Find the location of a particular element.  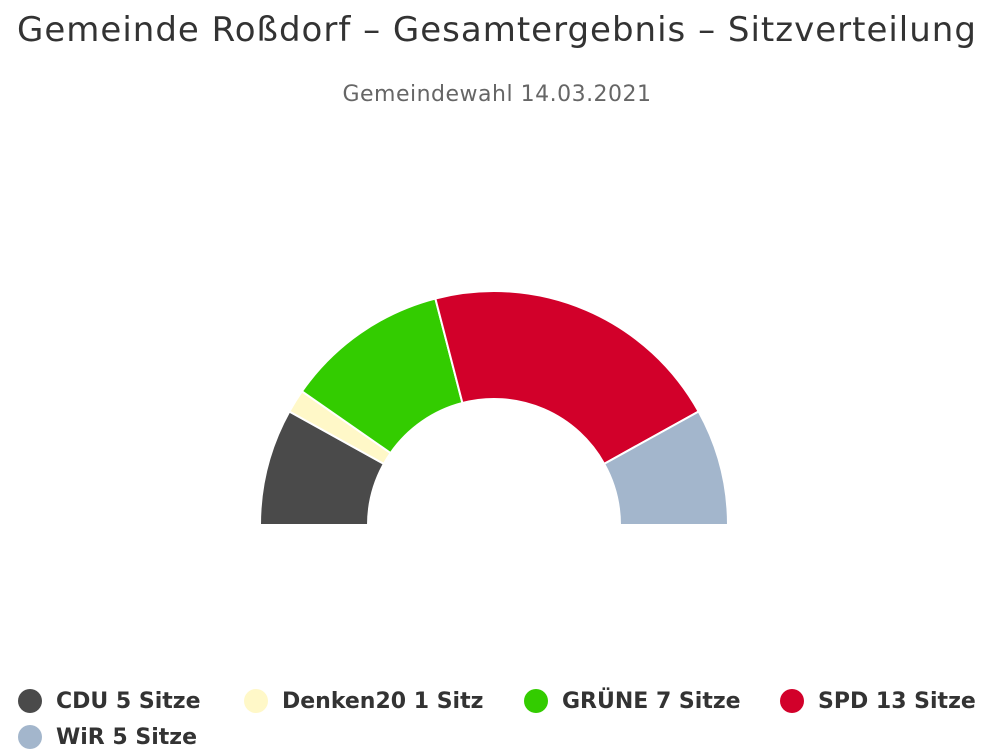

legend-marker-cdu is located at coordinates (30, 701).